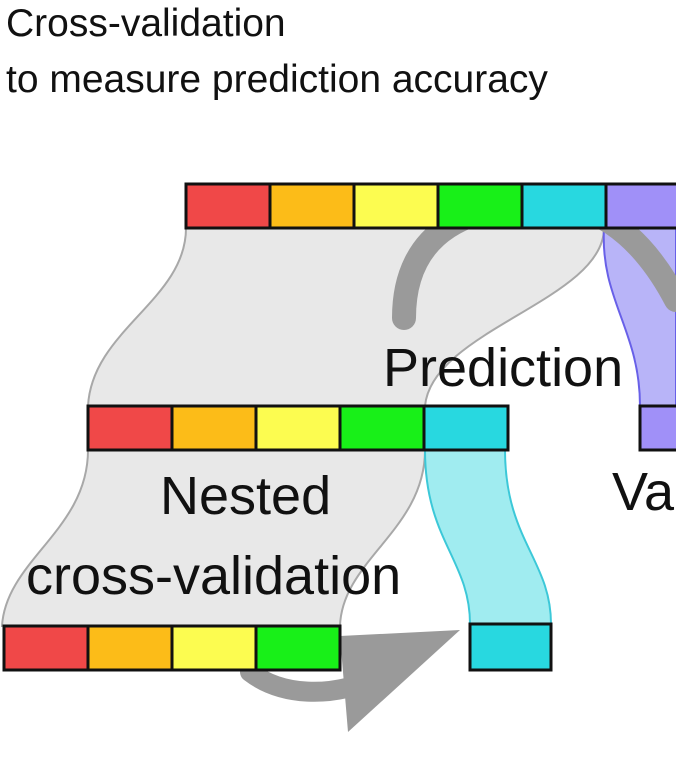 This screenshot has width=676, height=768. Describe the element at coordinates (572, 538) in the screenshot. I see `standalone-folds` at that location.